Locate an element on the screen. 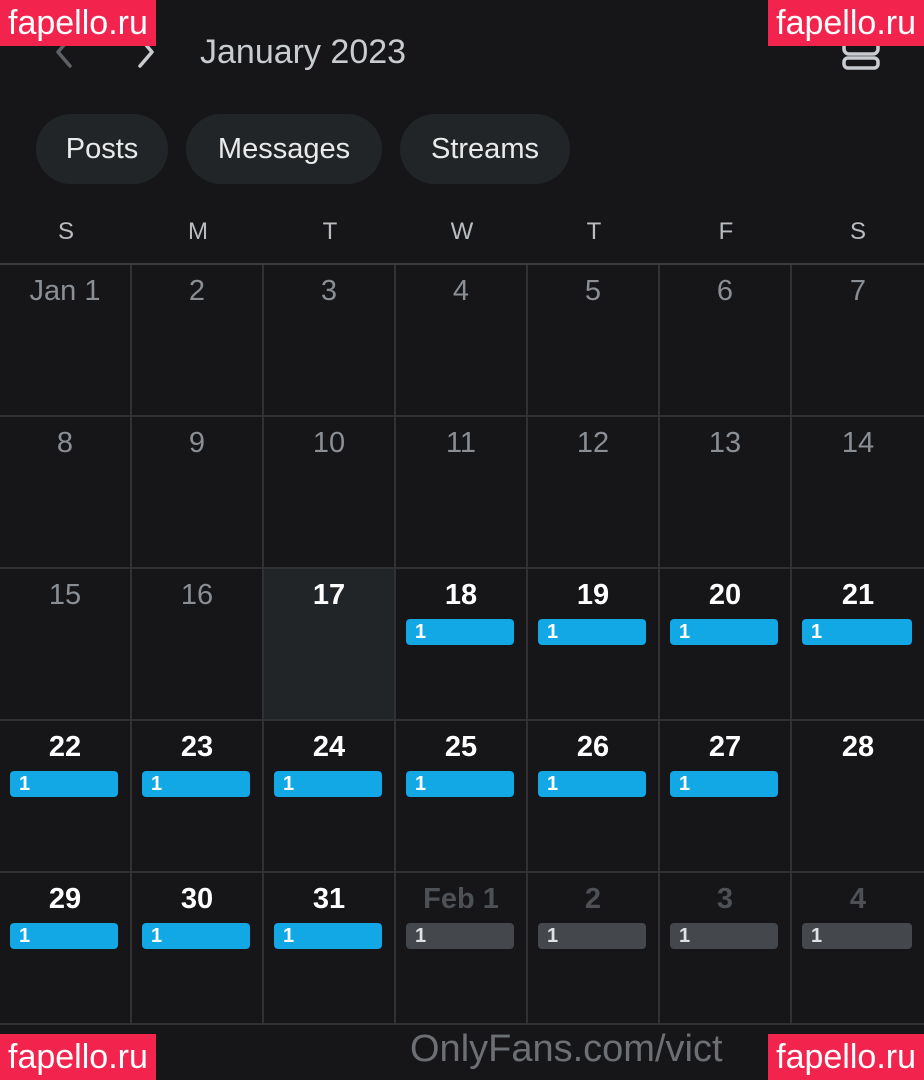 The image size is (924, 1080). calendar-day-cell: 10 is located at coordinates (330, 493).